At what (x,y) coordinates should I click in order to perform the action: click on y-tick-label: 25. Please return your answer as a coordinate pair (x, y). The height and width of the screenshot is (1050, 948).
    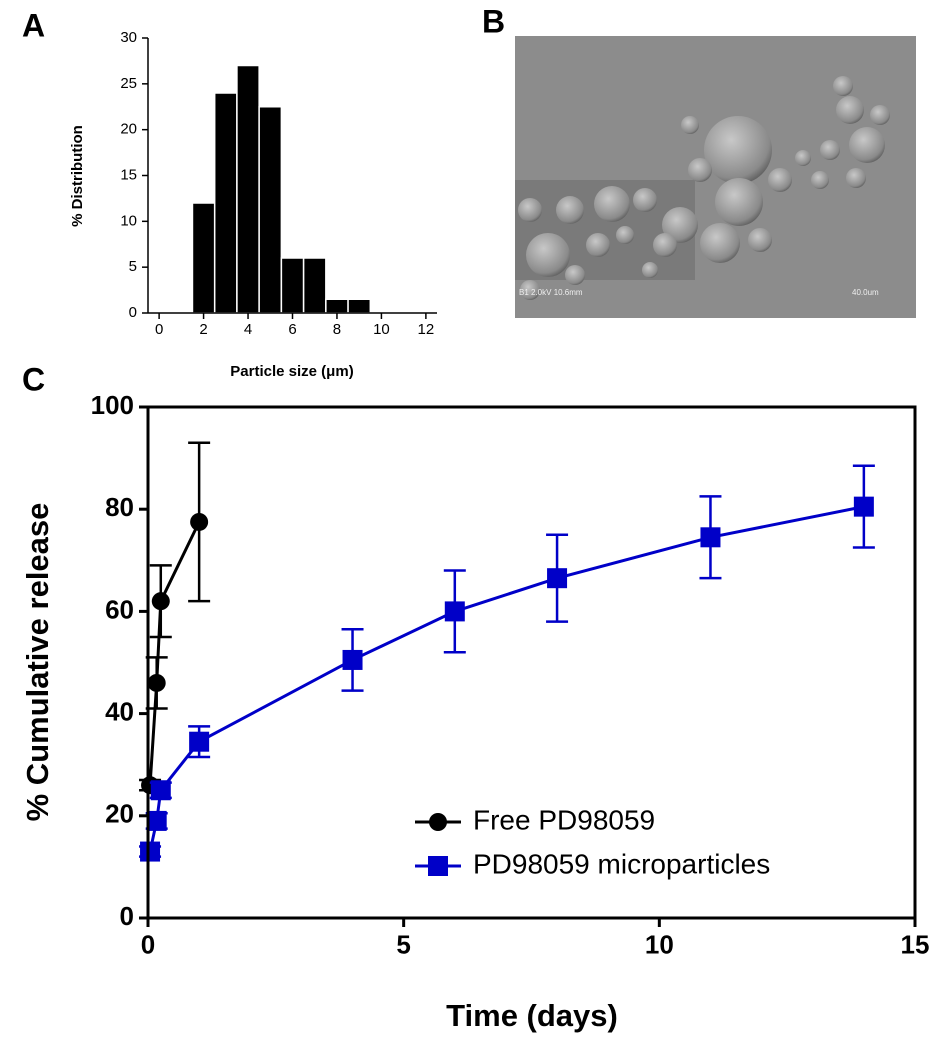
    Looking at the image, I should click on (128, 83).